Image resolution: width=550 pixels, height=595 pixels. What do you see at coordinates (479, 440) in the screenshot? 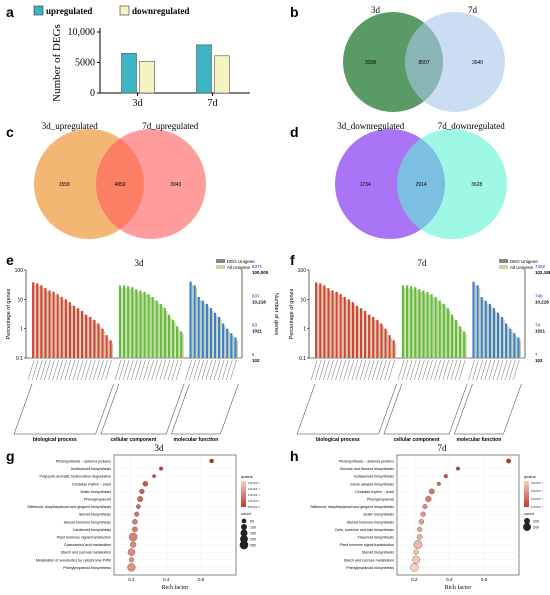
I see `go-group-label-f-2: molecular function` at bounding box center [479, 440].